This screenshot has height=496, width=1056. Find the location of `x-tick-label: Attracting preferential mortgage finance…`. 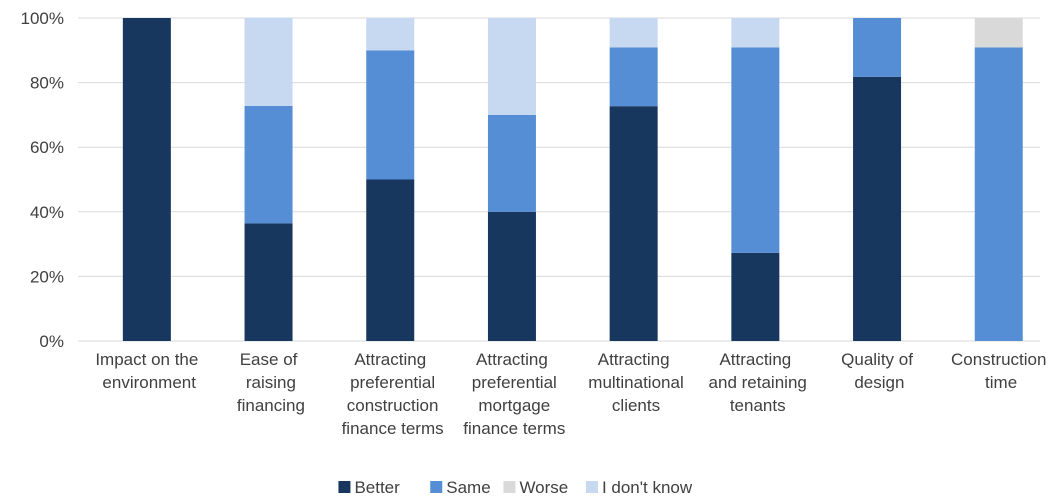

x-tick-label: Attracting preferential mortgage finance… is located at coordinates (512, 394).